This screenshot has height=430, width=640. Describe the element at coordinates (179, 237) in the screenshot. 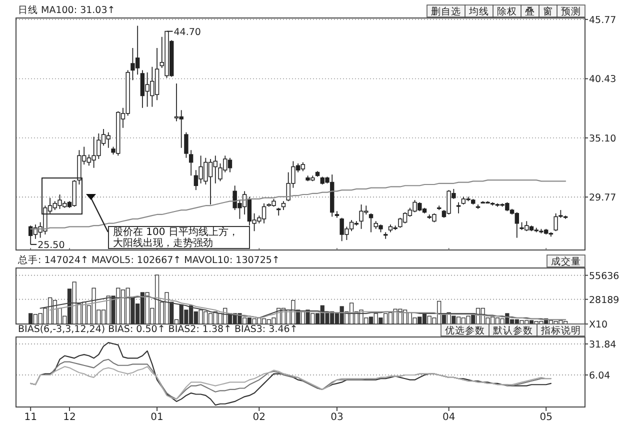

I see `annotation: 股价在 100 日平均线上方，大阳线出现，走势强劲` at that location.